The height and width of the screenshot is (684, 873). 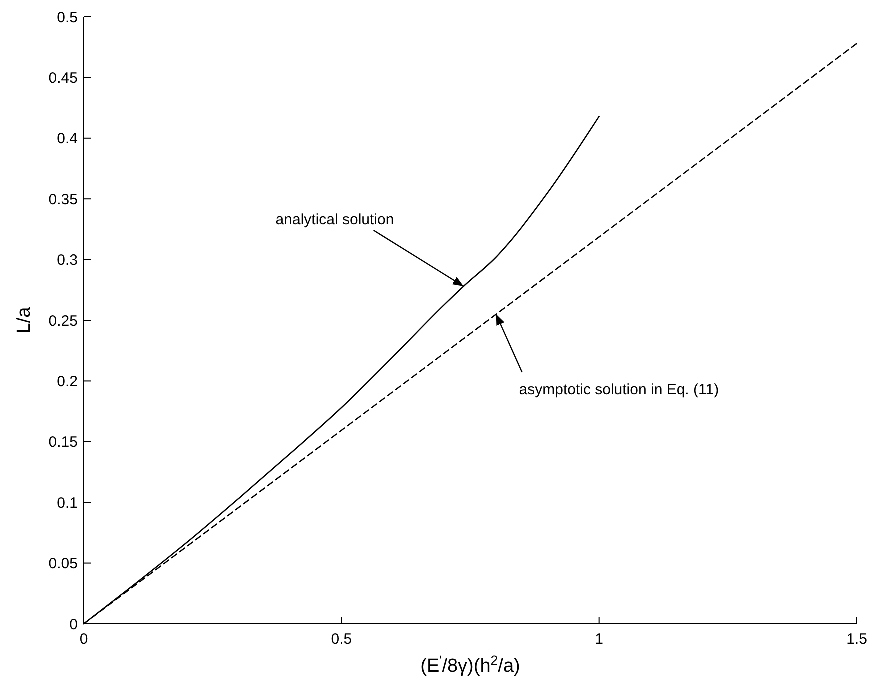 I want to click on x-tick-label: 0.5, so click(x=341, y=639).